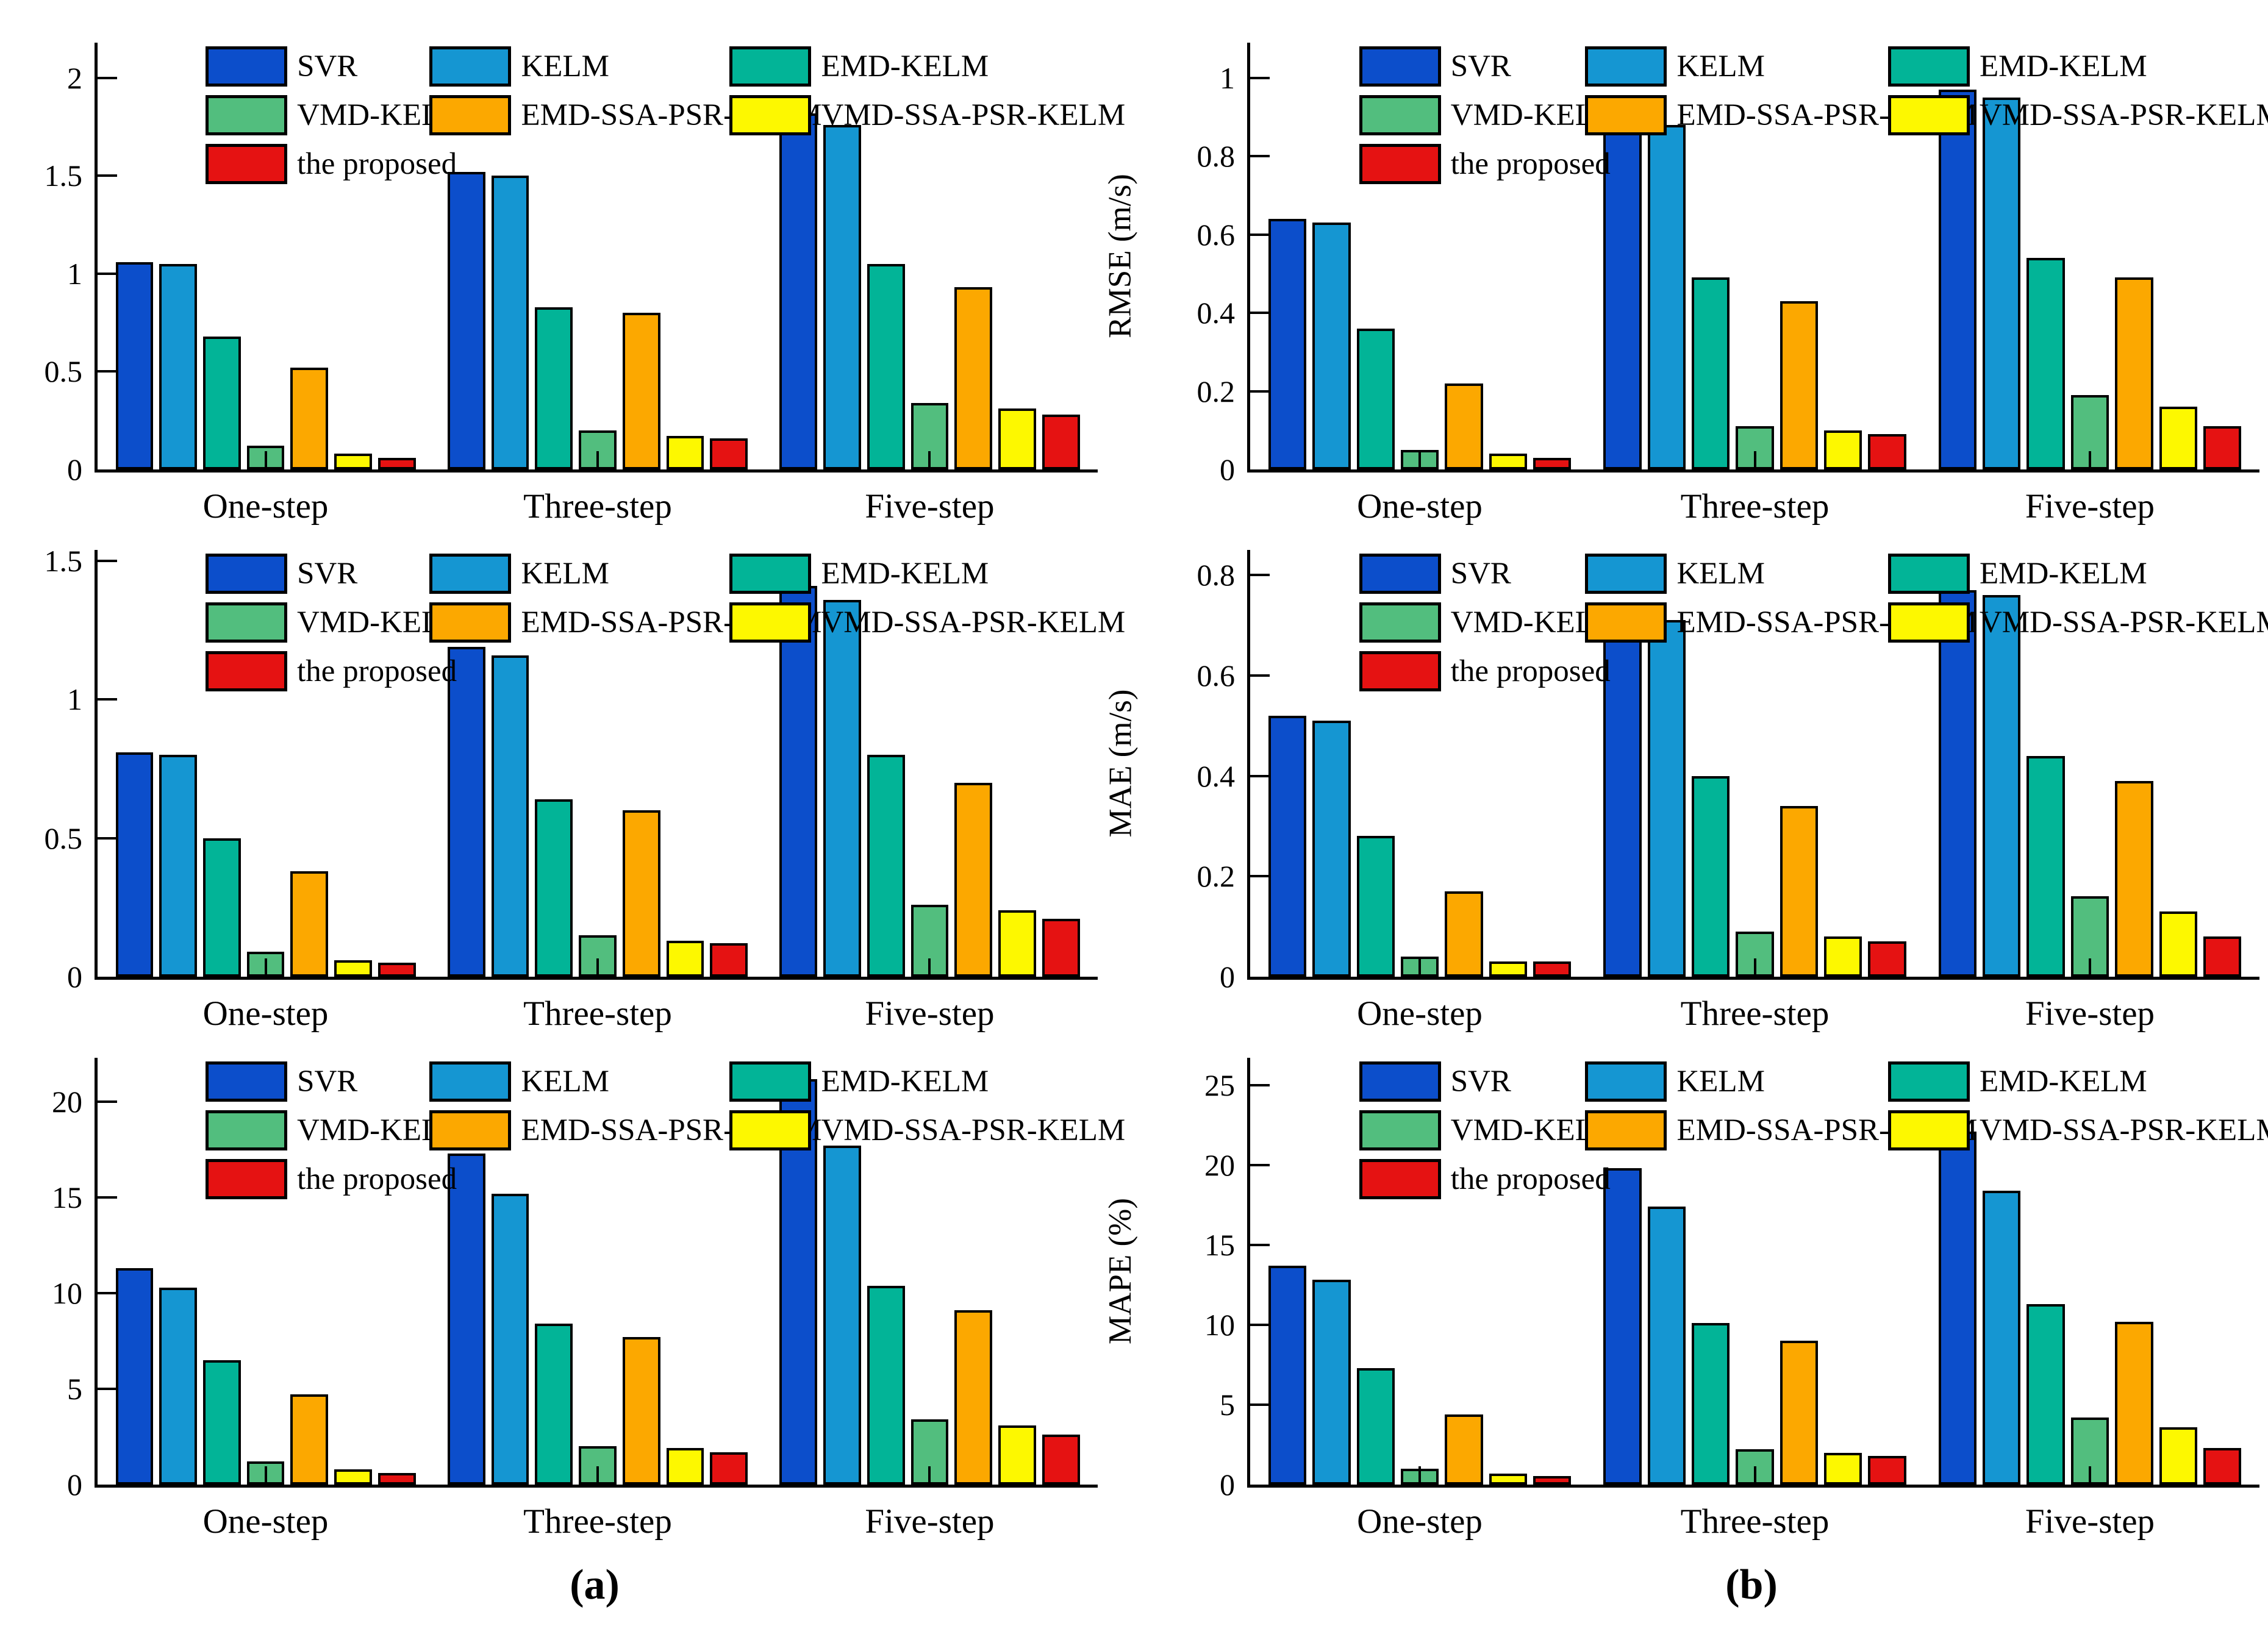  Describe the element at coordinates (1755, 1521) in the screenshot. I see `x-category-label: Three-step` at that location.